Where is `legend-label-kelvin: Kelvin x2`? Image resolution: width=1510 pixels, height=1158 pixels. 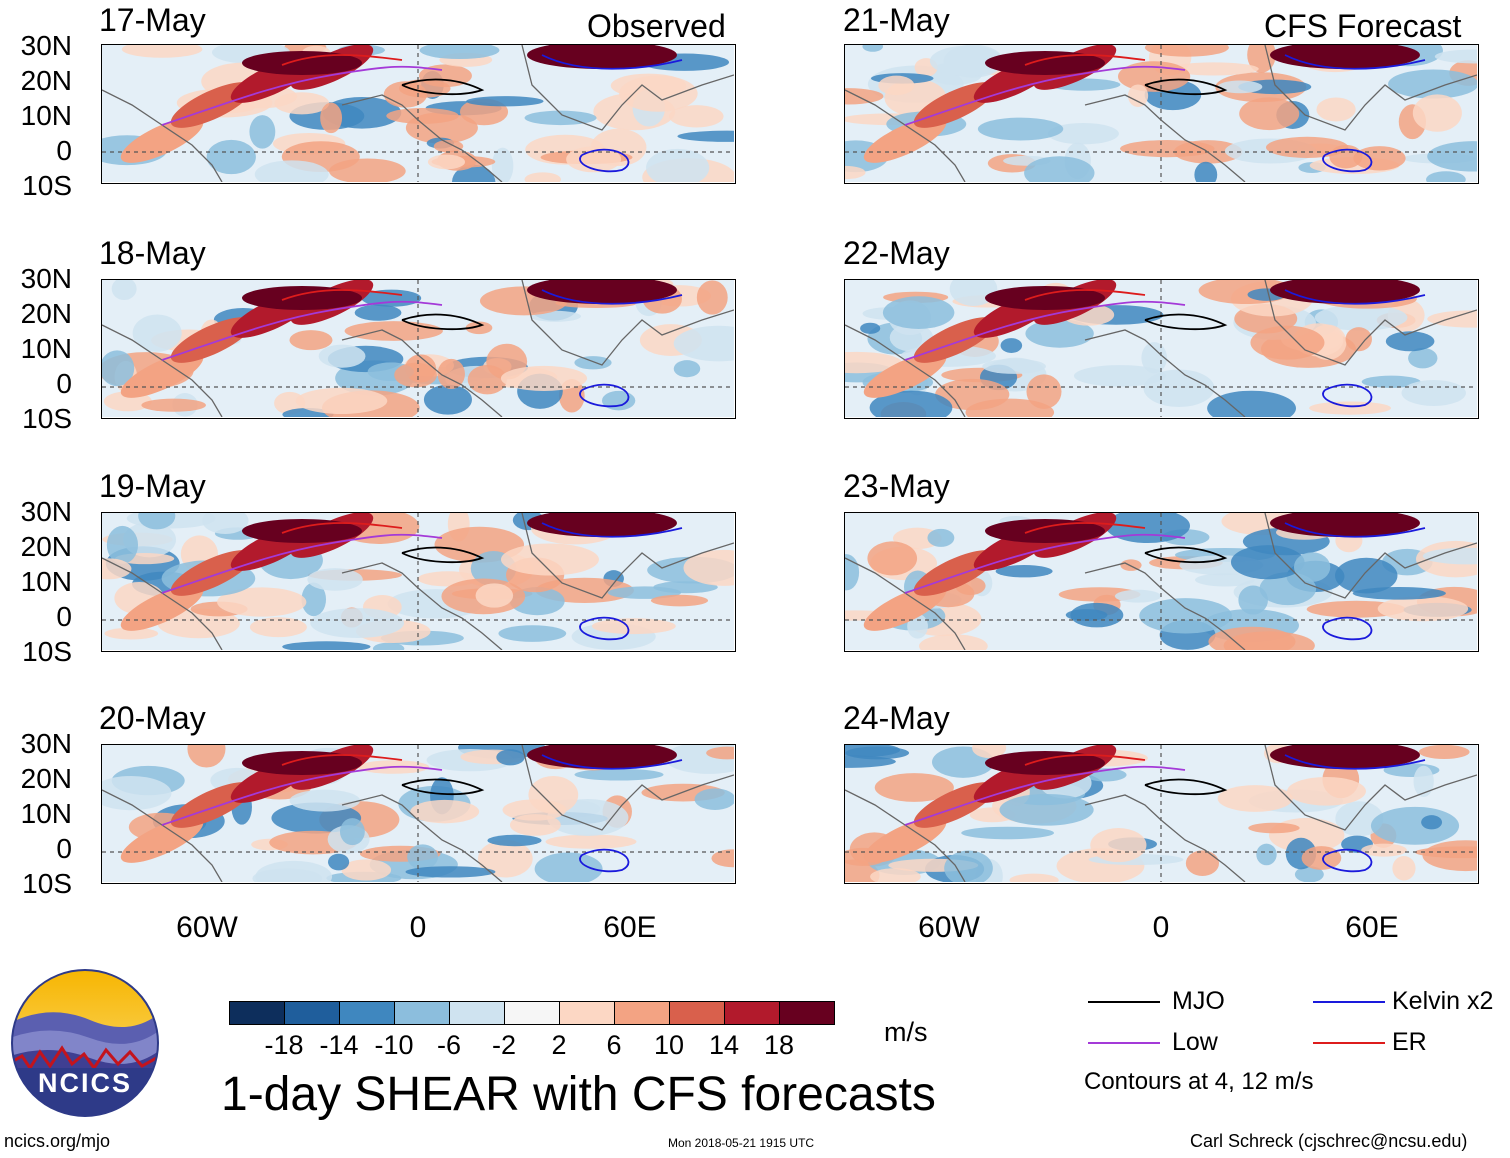 legend-label-kelvin: Kelvin x2 is located at coordinates (1443, 1001).